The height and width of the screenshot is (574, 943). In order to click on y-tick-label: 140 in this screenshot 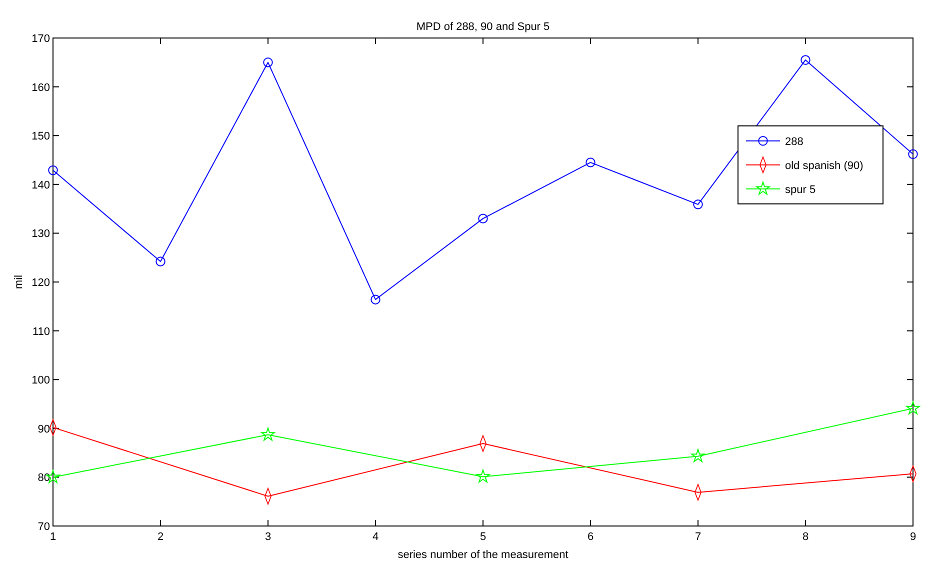, I will do `click(41, 185)`.